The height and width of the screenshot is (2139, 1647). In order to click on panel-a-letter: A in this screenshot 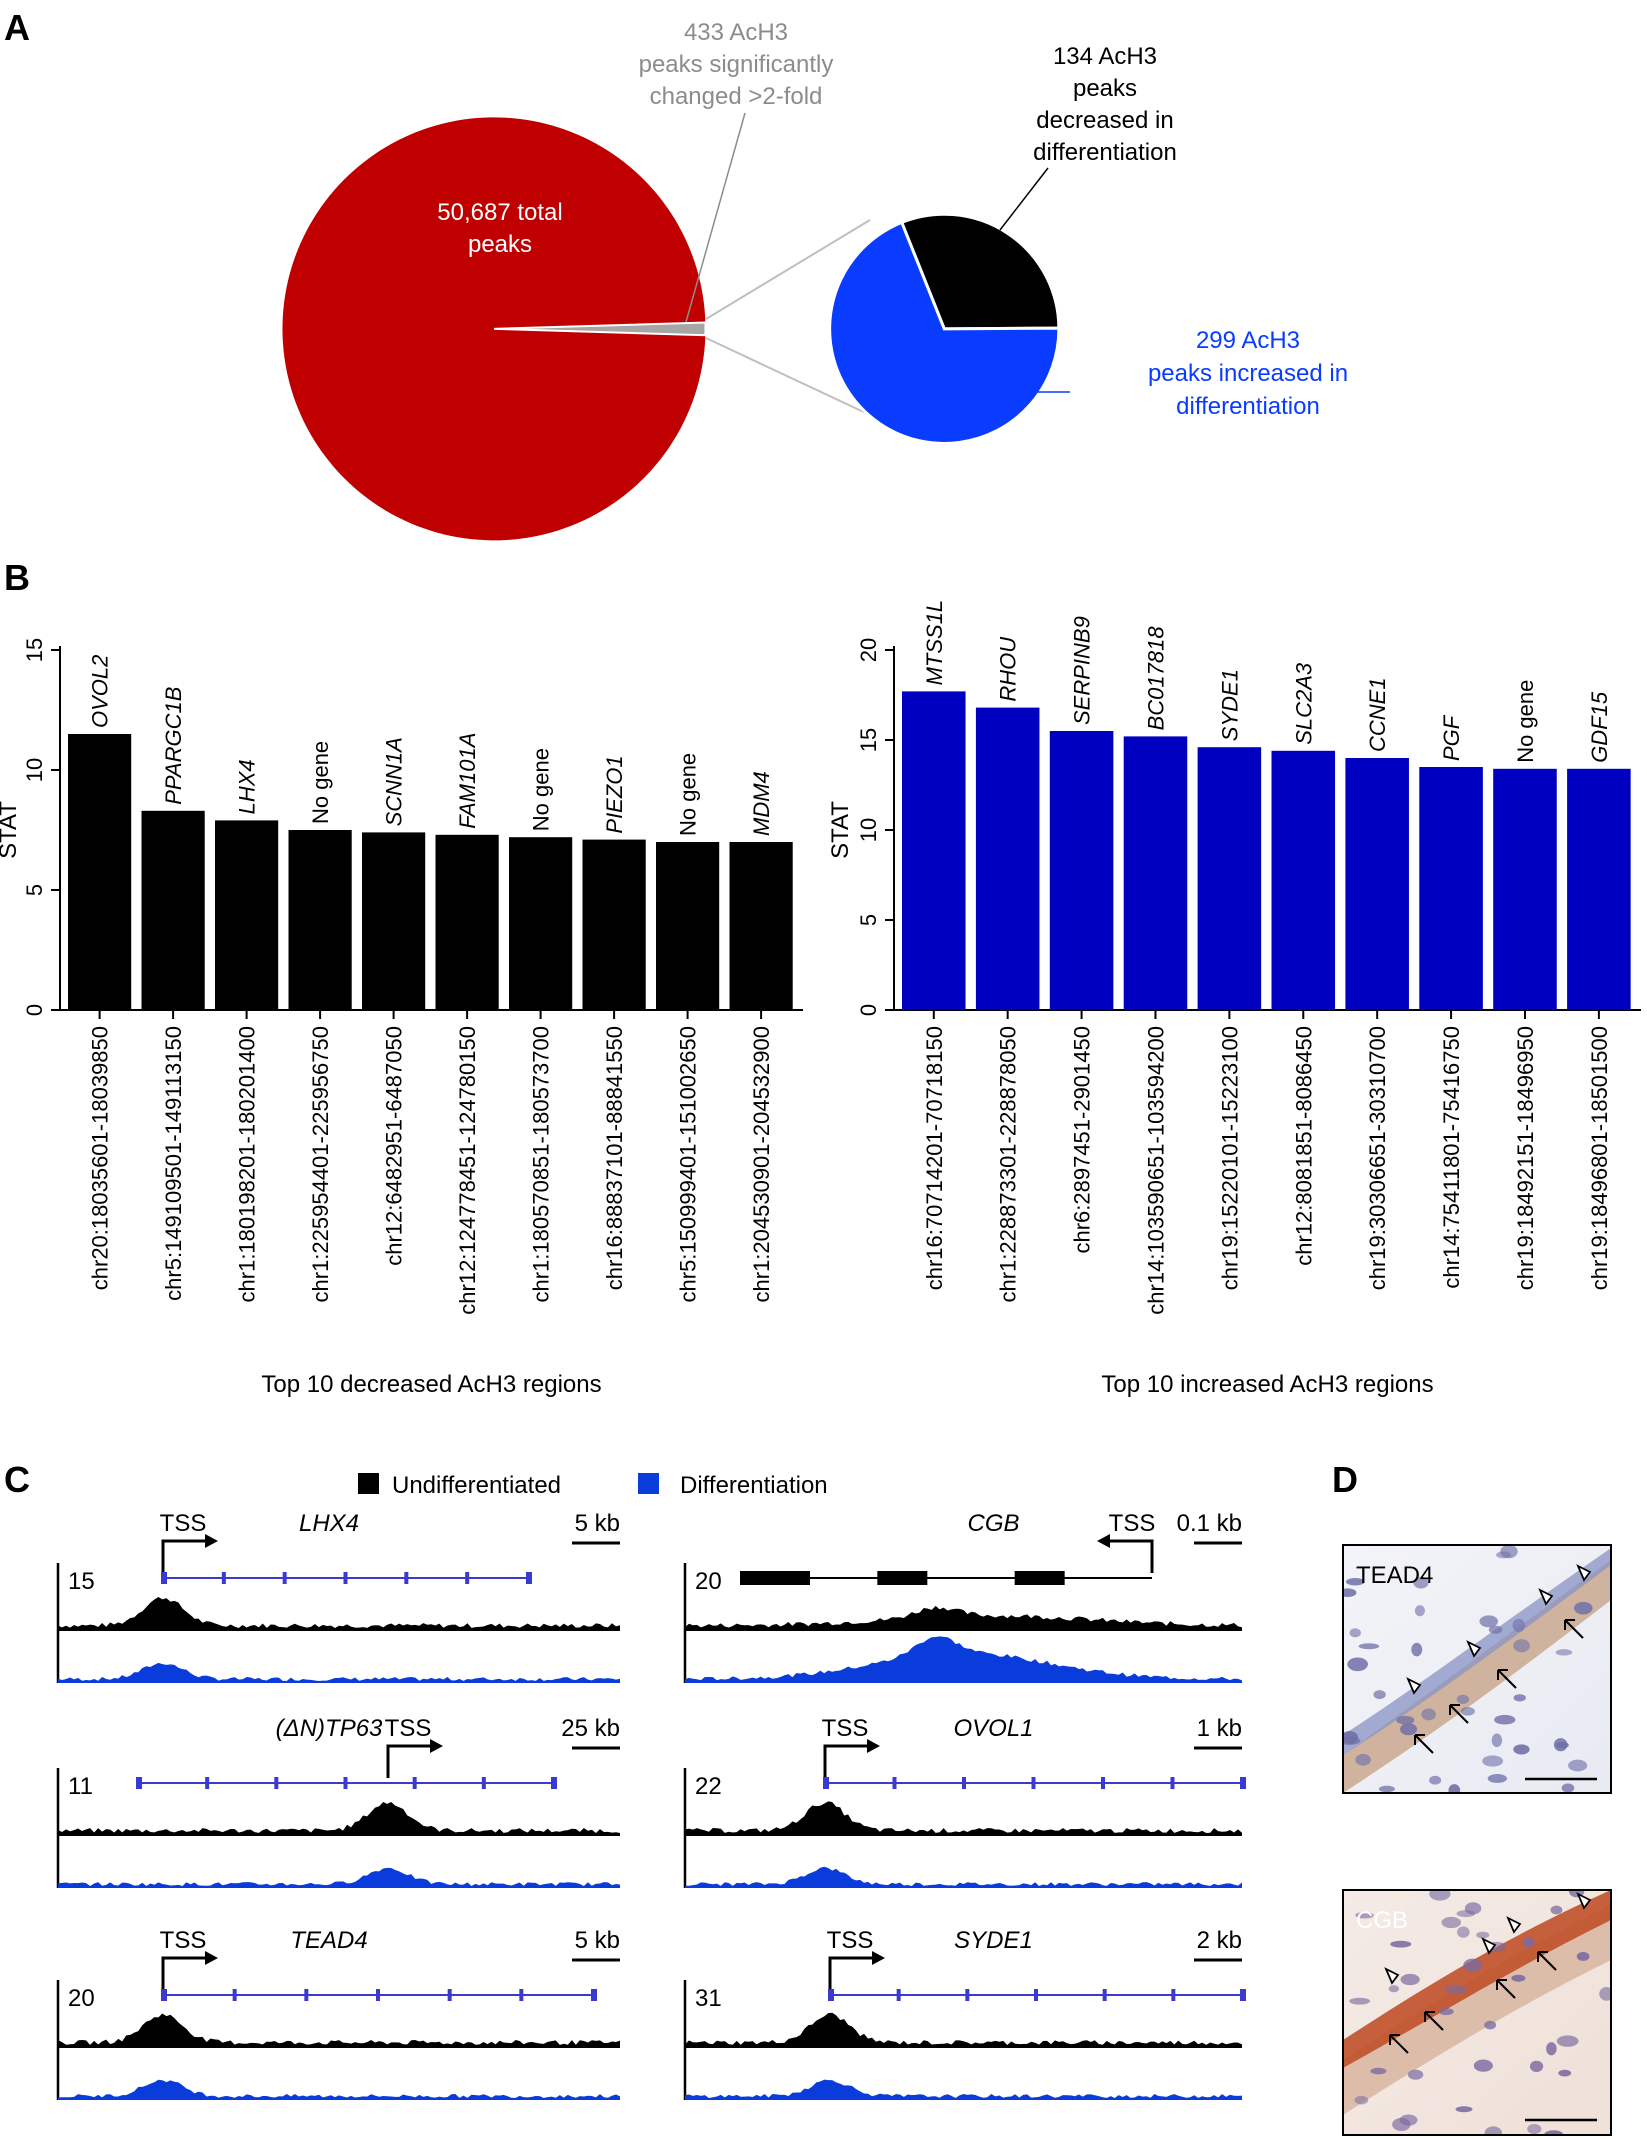, I will do `click(17, 27)`.